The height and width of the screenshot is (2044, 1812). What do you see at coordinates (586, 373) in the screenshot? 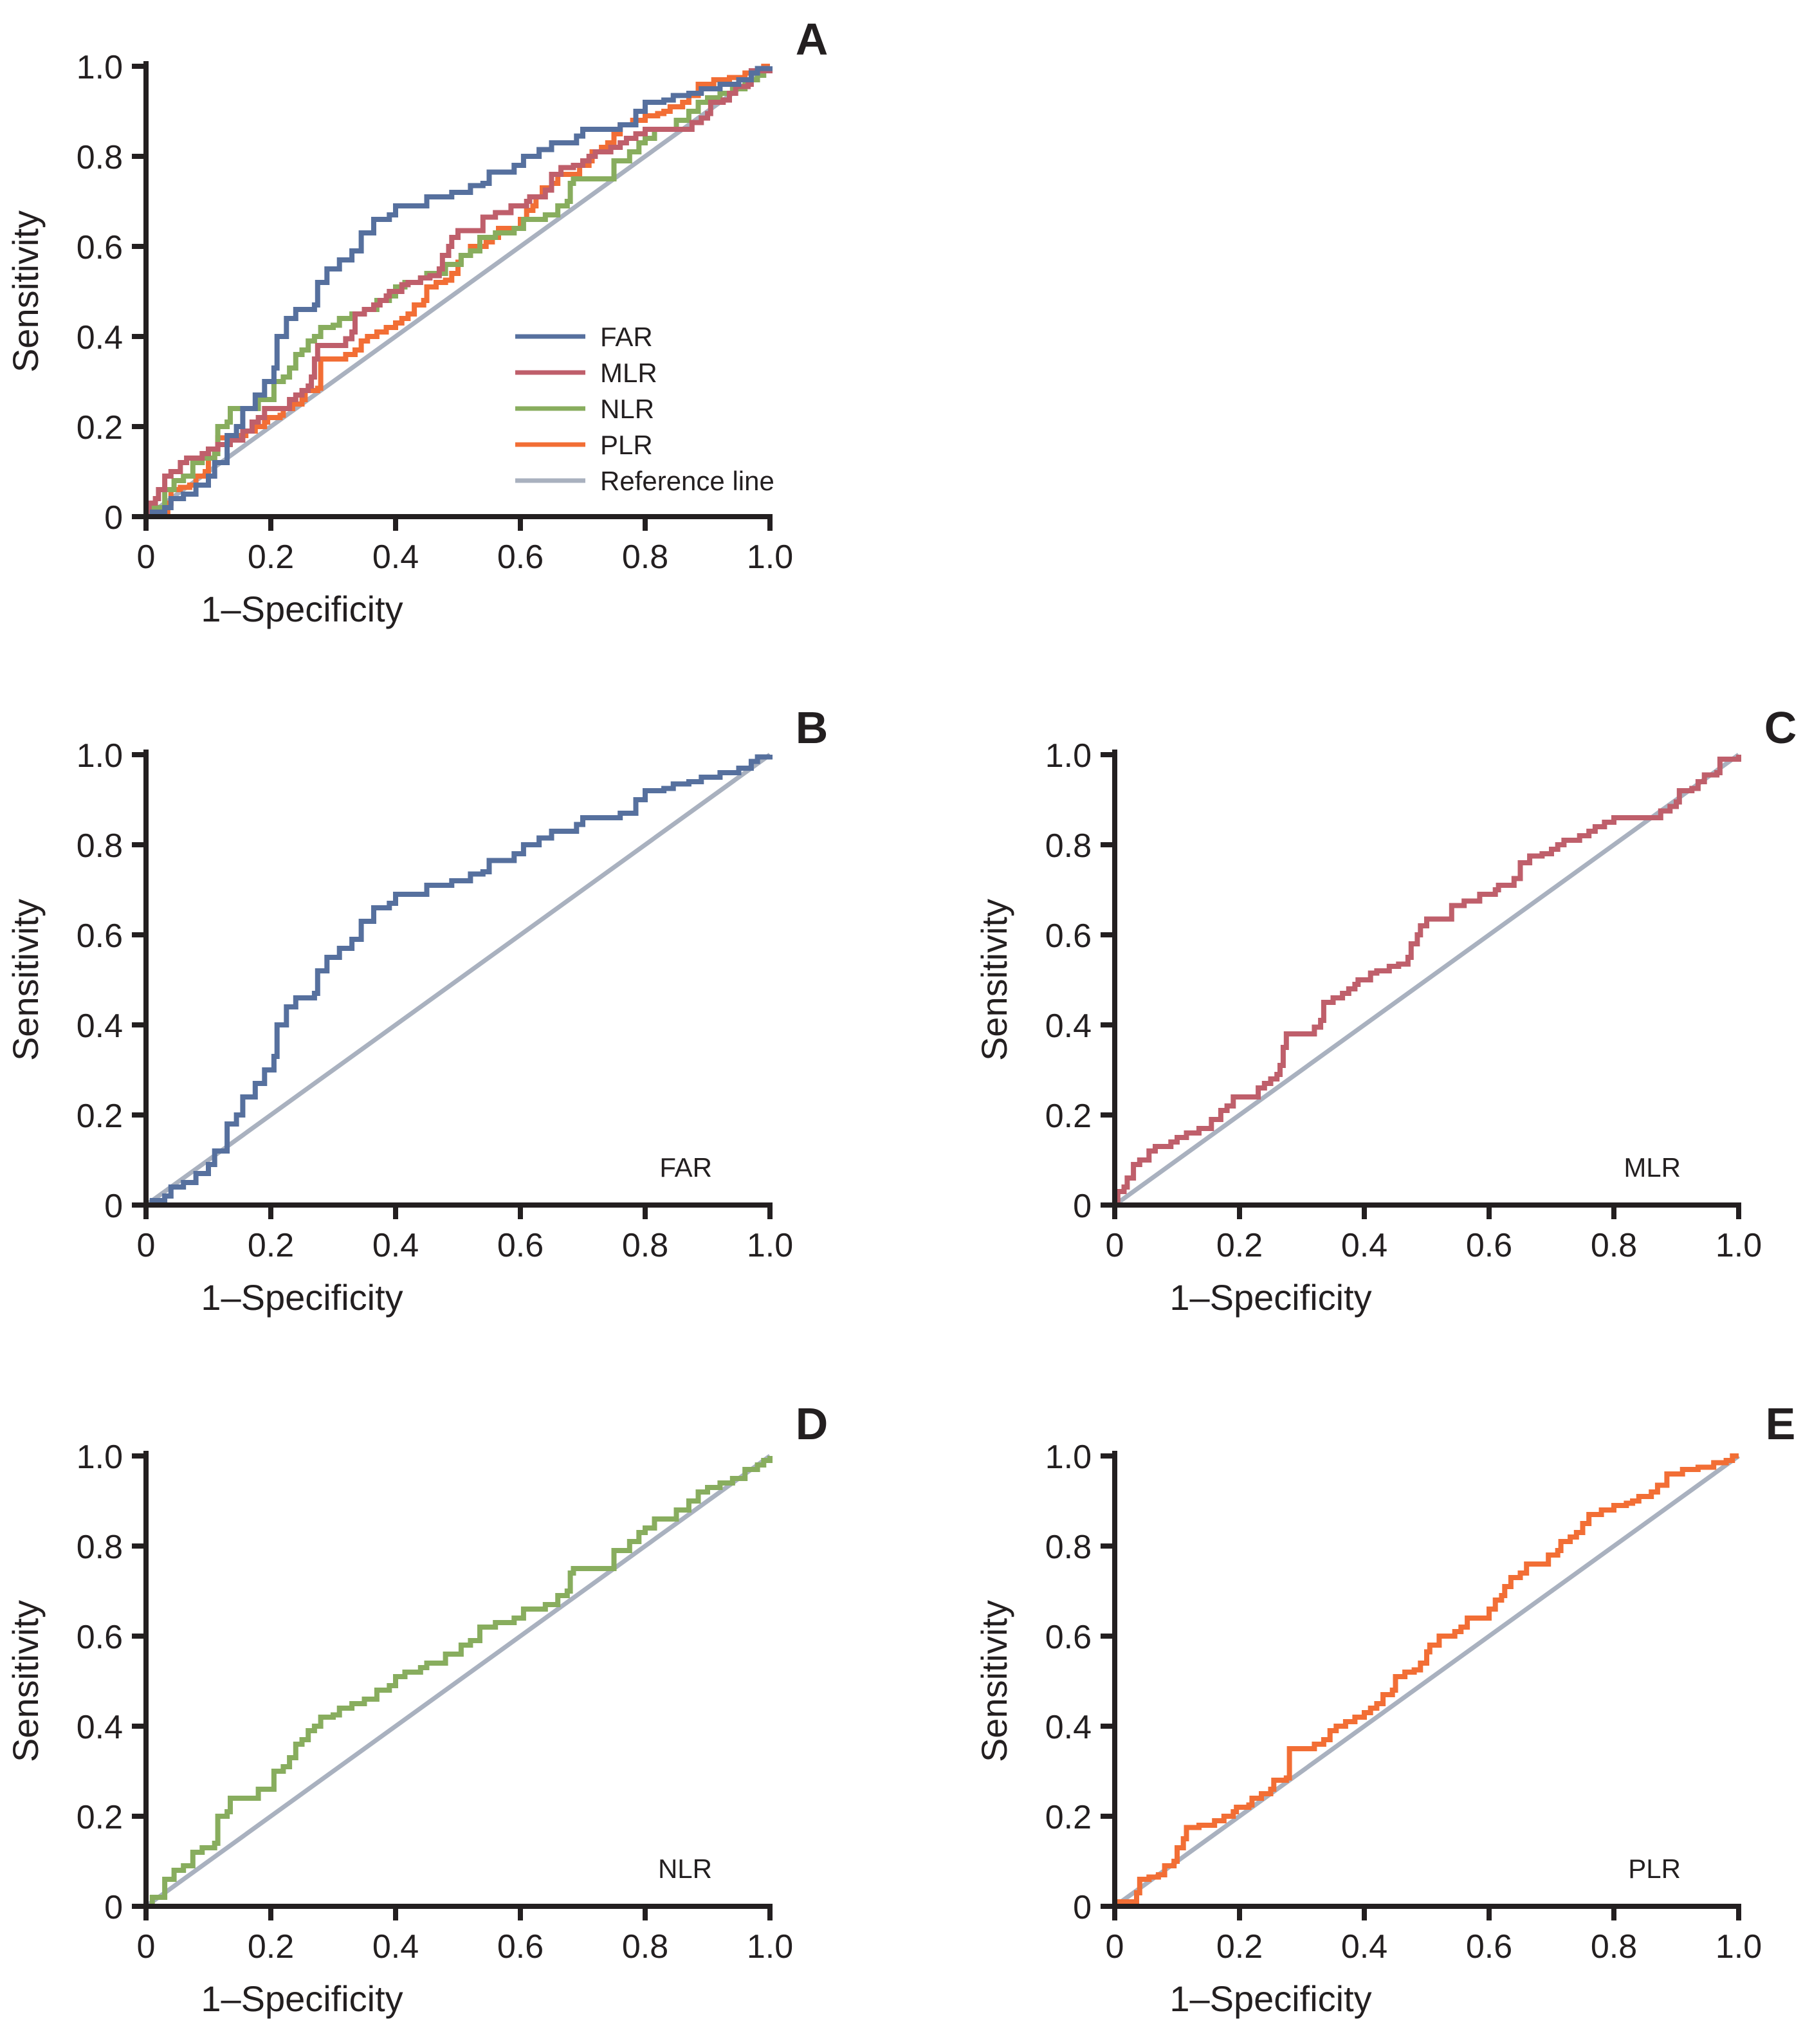
I see `legend-item-mlr: MLR` at bounding box center [586, 373].